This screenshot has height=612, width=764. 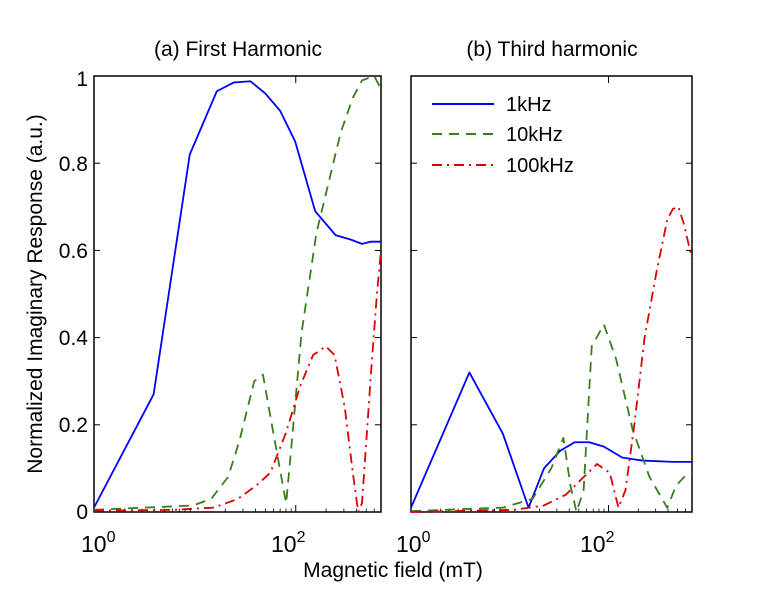 What do you see at coordinates (284, 544) in the screenshot?
I see `panel-a-x-tick-base-100: 10` at bounding box center [284, 544].